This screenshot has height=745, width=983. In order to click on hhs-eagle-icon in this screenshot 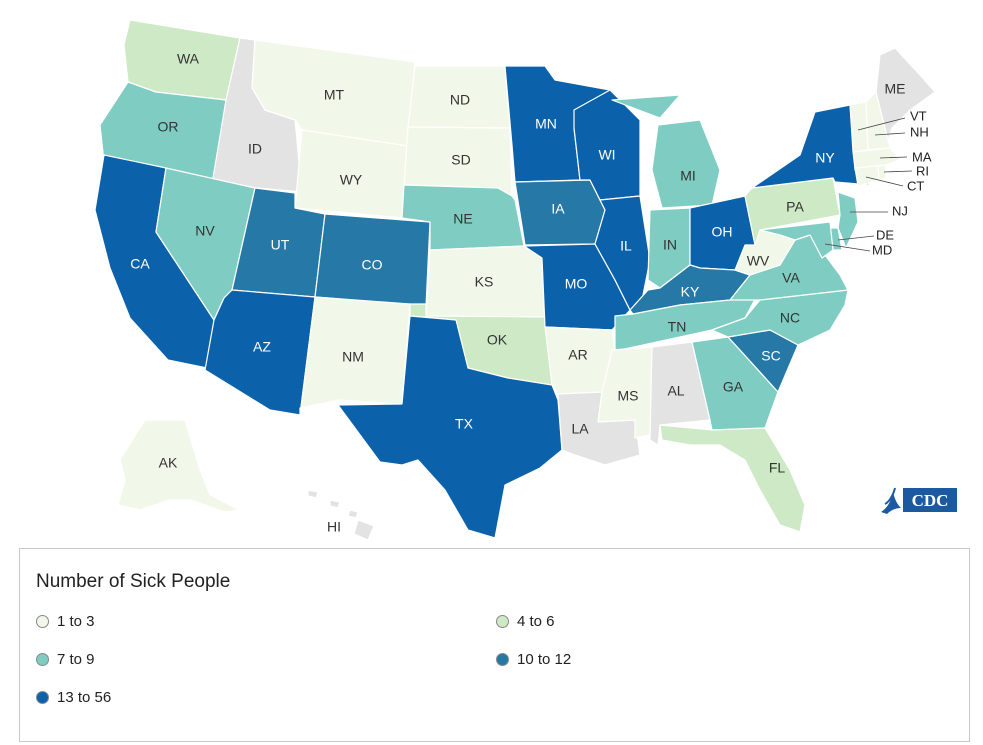, I will do `click(891, 500)`.